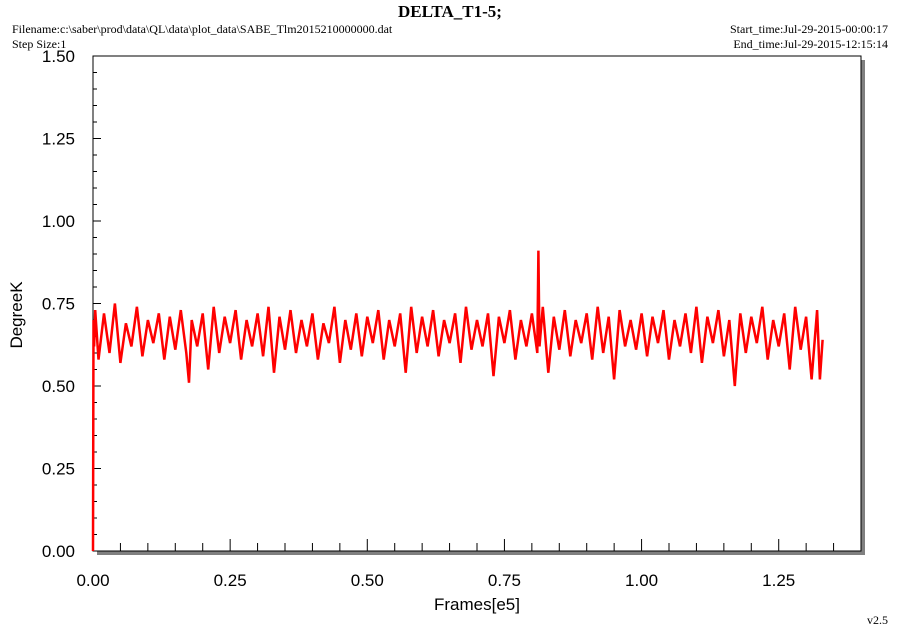  What do you see at coordinates (39, 44) in the screenshot?
I see `step-size-label: Step Size:1` at bounding box center [39, 44].